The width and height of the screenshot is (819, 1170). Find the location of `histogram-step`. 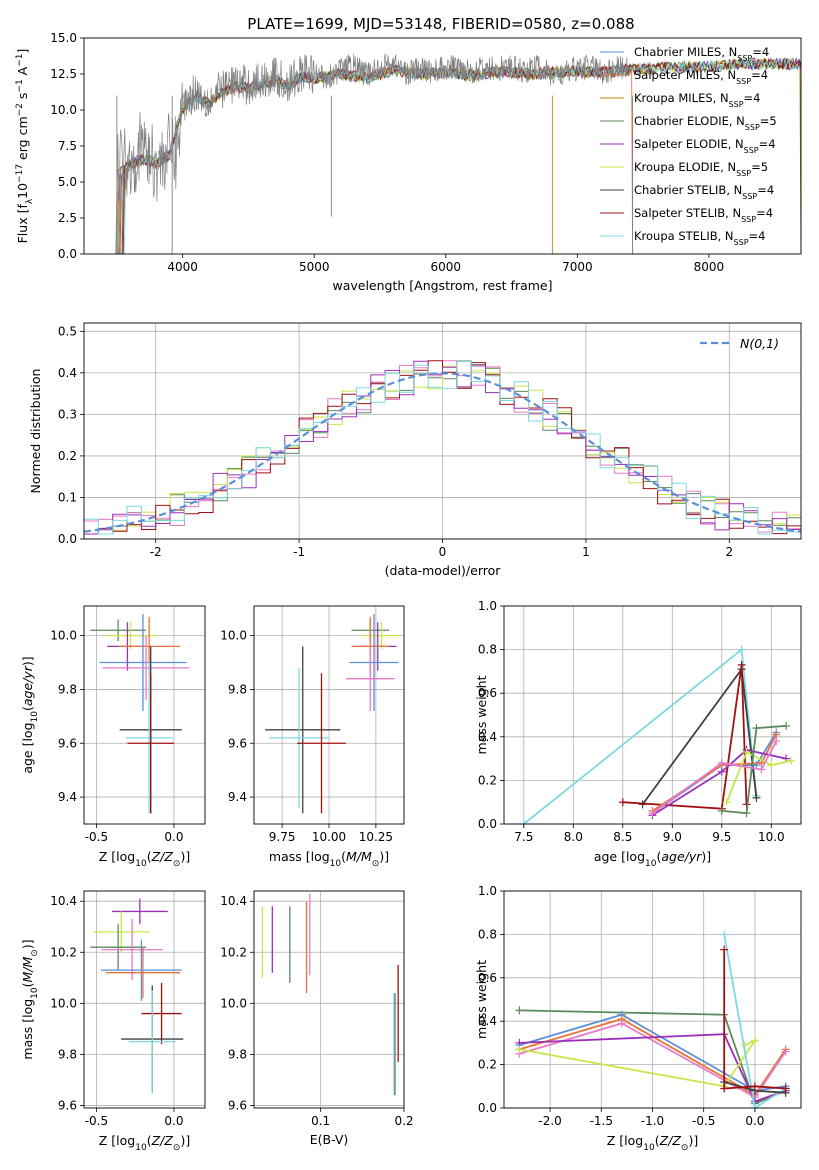

histogram-step is located at coordinates (442, 447).